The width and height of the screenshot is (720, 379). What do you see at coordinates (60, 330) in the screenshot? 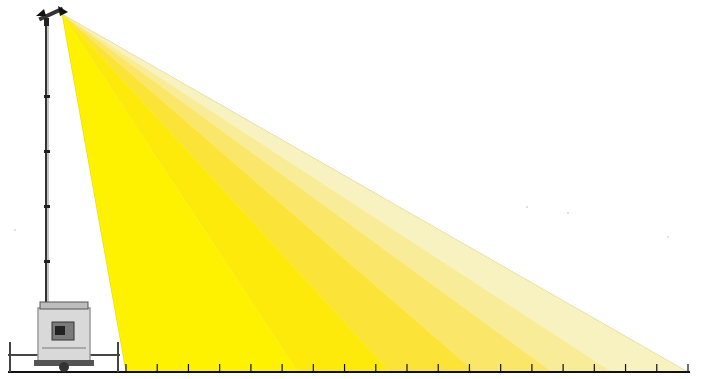
I see `control-display` at bounding box center [60, 330].